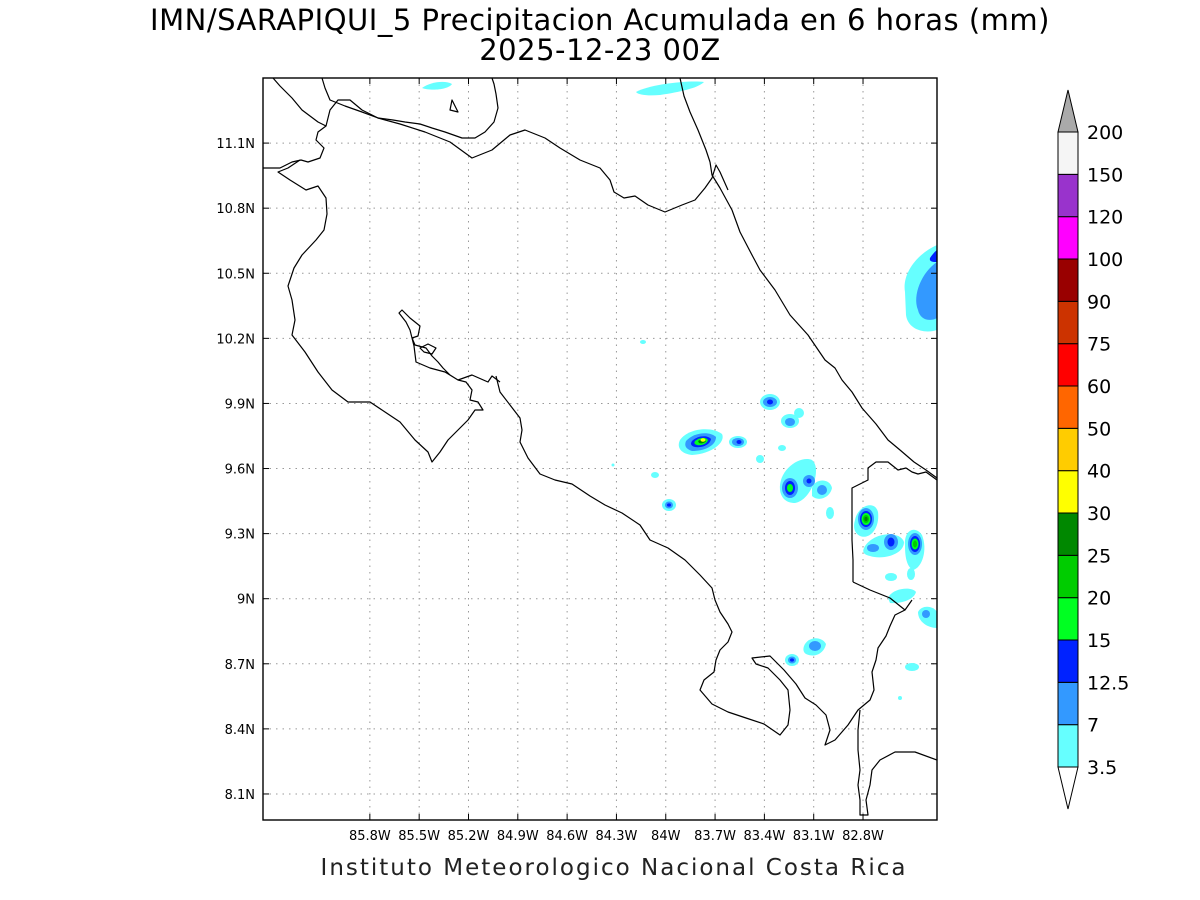 Image resolution: width=1200 pixels, height=900 pixels. What do you see at coordinates (894, 521) in the screenshot?
I see `border-panama` at bounding box center [894, 521].